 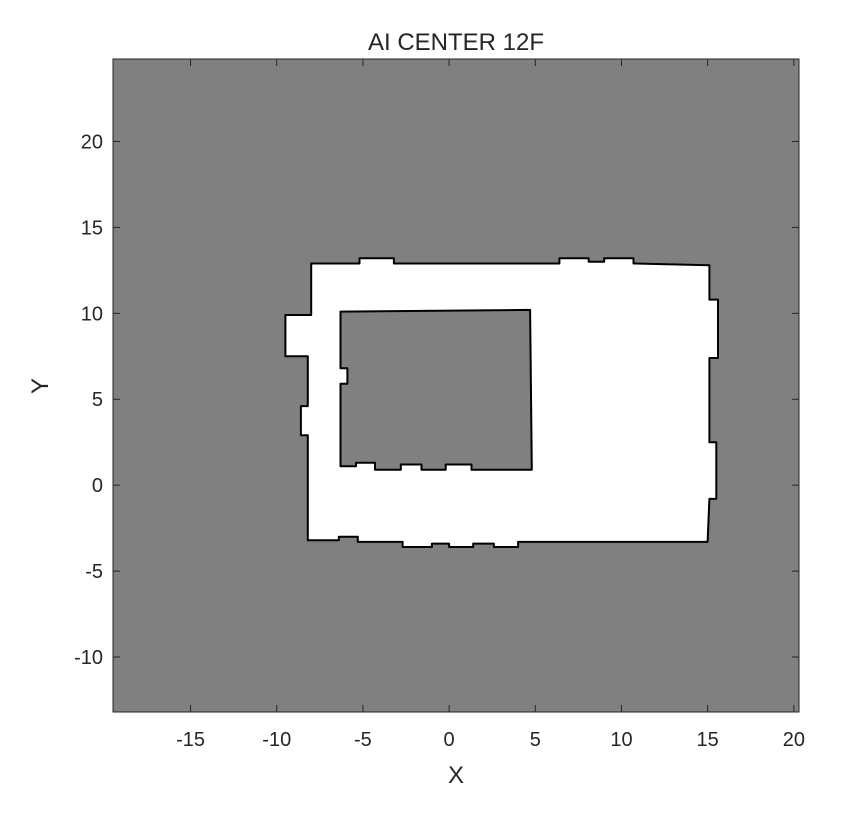 What do you see at coordinates (708, 740) in the screenshot?
I see `x-tick-label: 15` at bounding box center [708, 740].